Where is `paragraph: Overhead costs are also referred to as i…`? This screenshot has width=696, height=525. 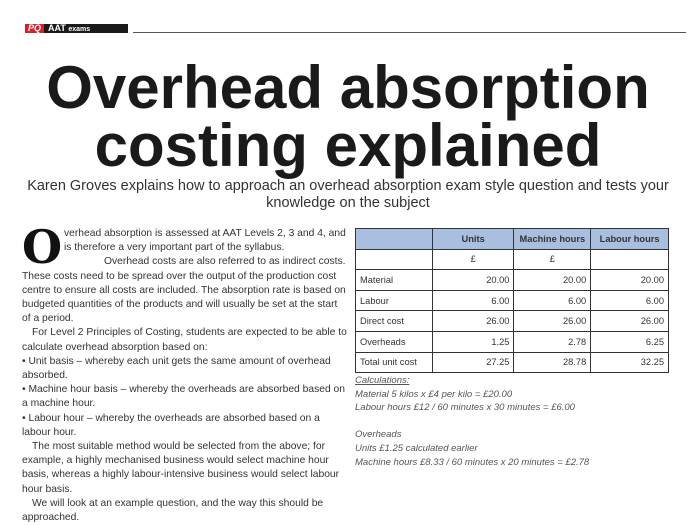
paragraph: Overhead costs are also referred to as i… is located at coordinates (184, 290).